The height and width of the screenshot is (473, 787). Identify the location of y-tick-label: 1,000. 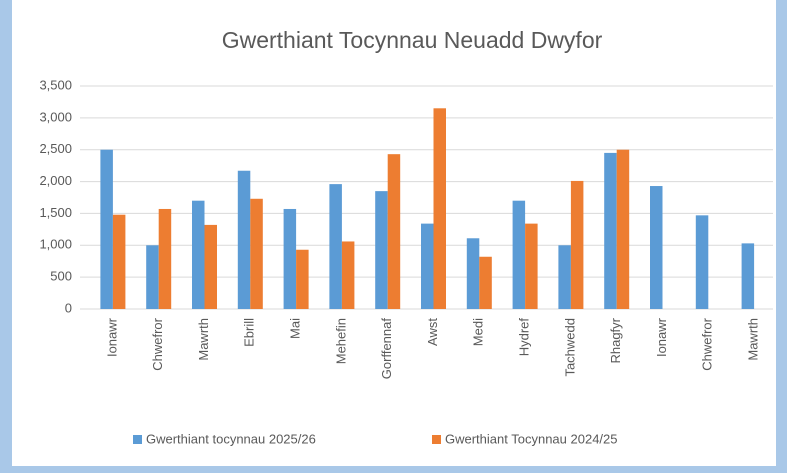
(55, 244).